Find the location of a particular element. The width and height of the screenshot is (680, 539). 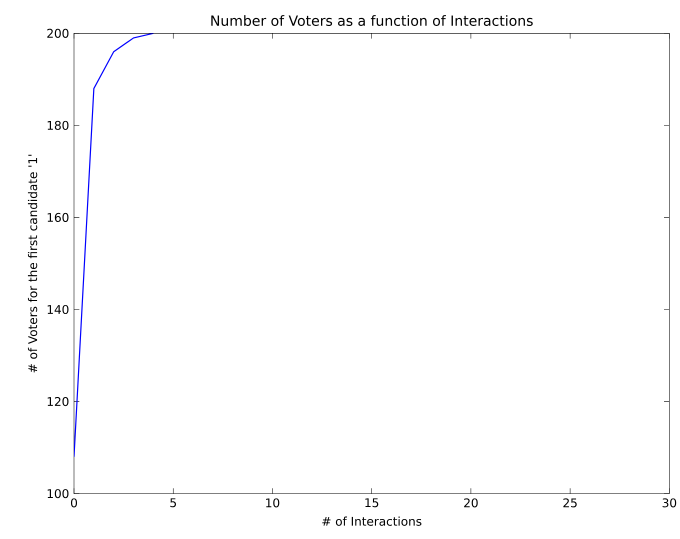

x-tick-label: 25 is located at coordinates (570, 503).